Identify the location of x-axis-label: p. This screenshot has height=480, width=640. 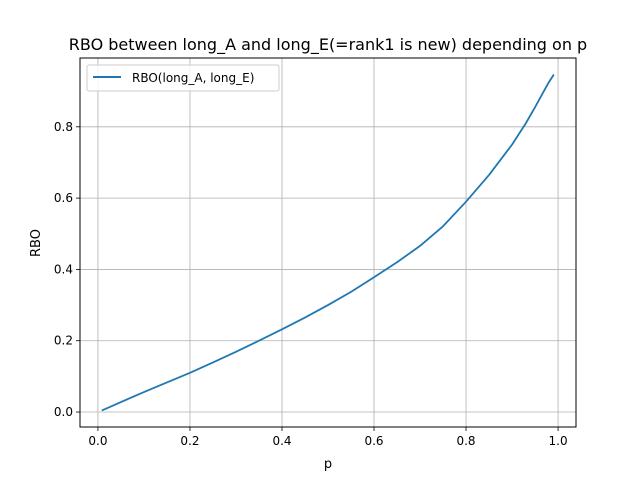
(328, 464).